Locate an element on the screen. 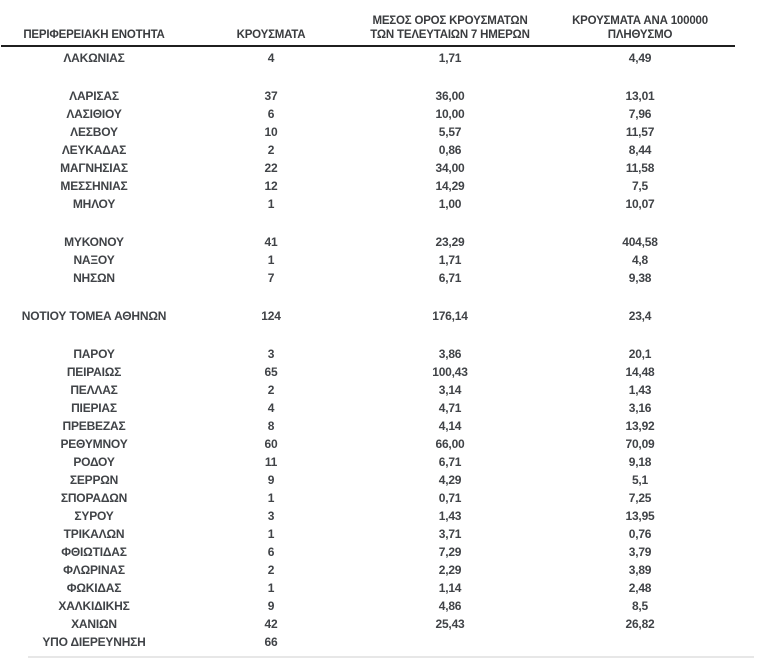  table-row: ΜΑΓΝΗΣΙΑΣ 22 34,00 11,58 is located at coordinates (368, 168).